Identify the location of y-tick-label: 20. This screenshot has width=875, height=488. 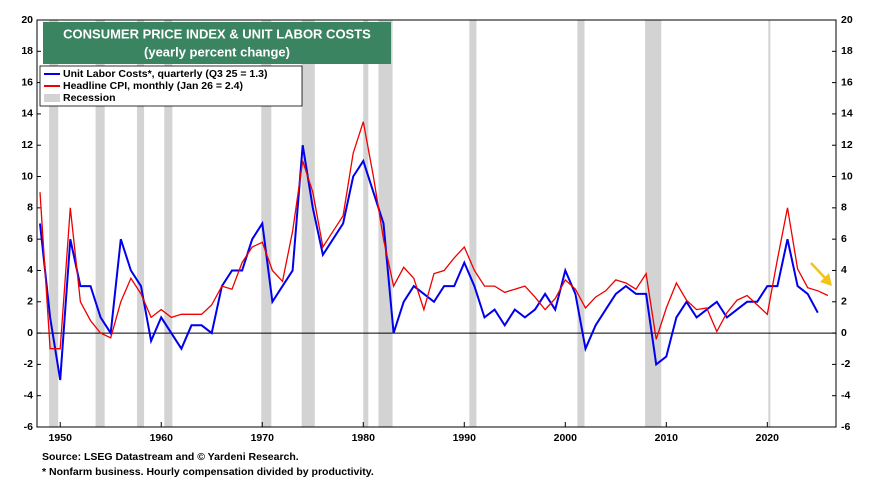
(27, 20).